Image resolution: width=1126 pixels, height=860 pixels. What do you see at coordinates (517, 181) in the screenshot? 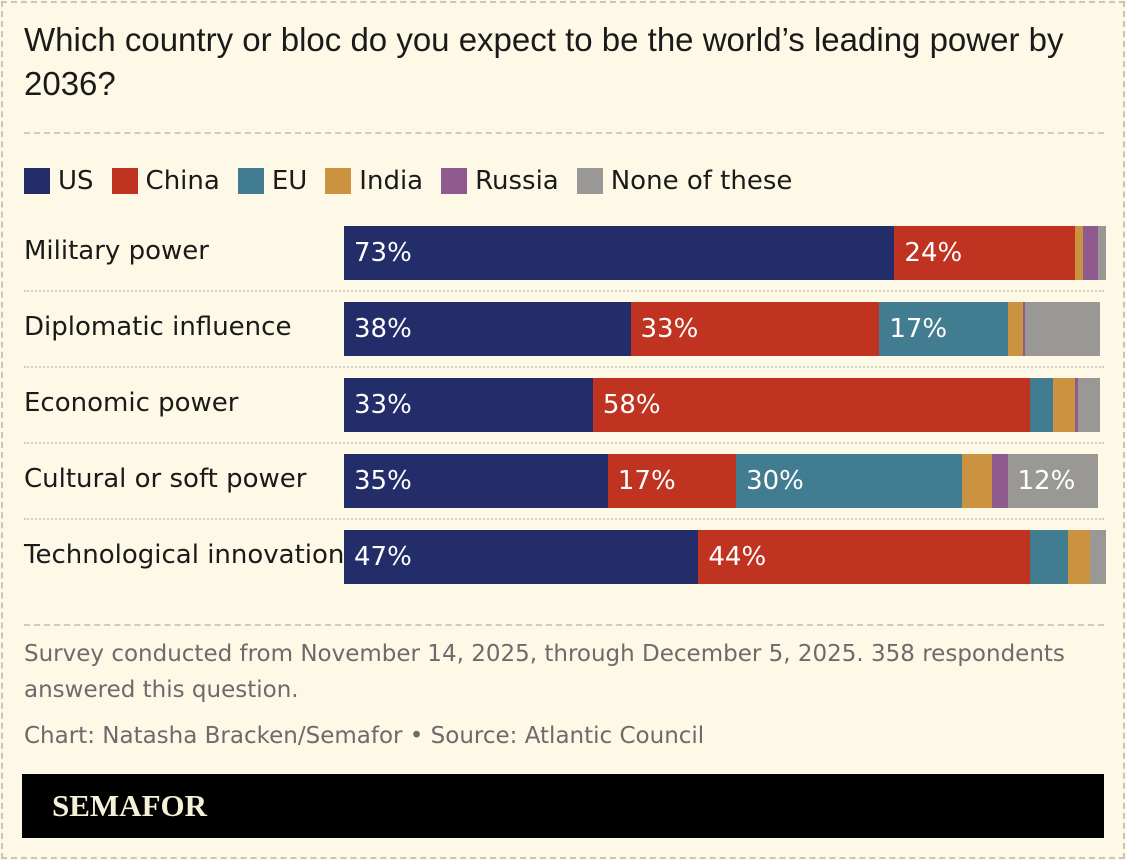
I see `legend-label: Russia` at bounding box center [517, 181].